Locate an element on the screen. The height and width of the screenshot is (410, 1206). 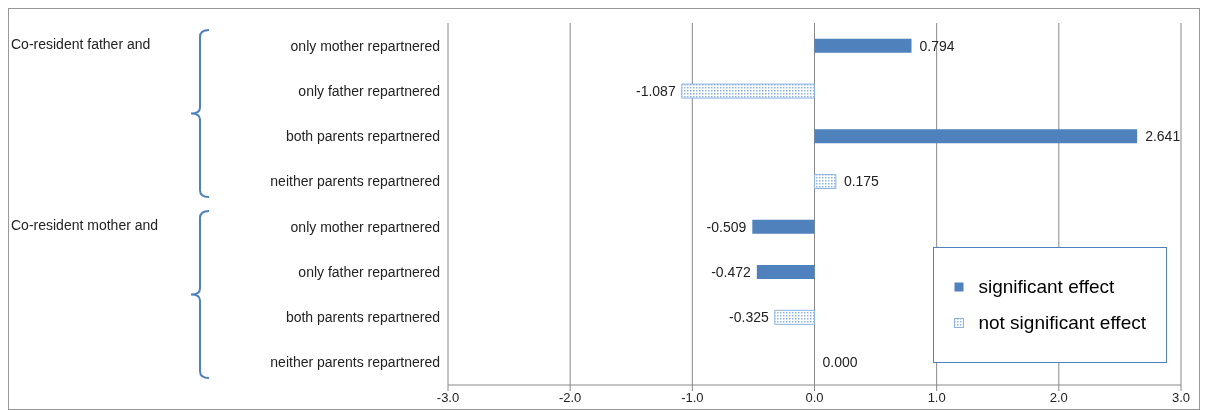
data-label: -0.509 is located at coordinates (726, 226).